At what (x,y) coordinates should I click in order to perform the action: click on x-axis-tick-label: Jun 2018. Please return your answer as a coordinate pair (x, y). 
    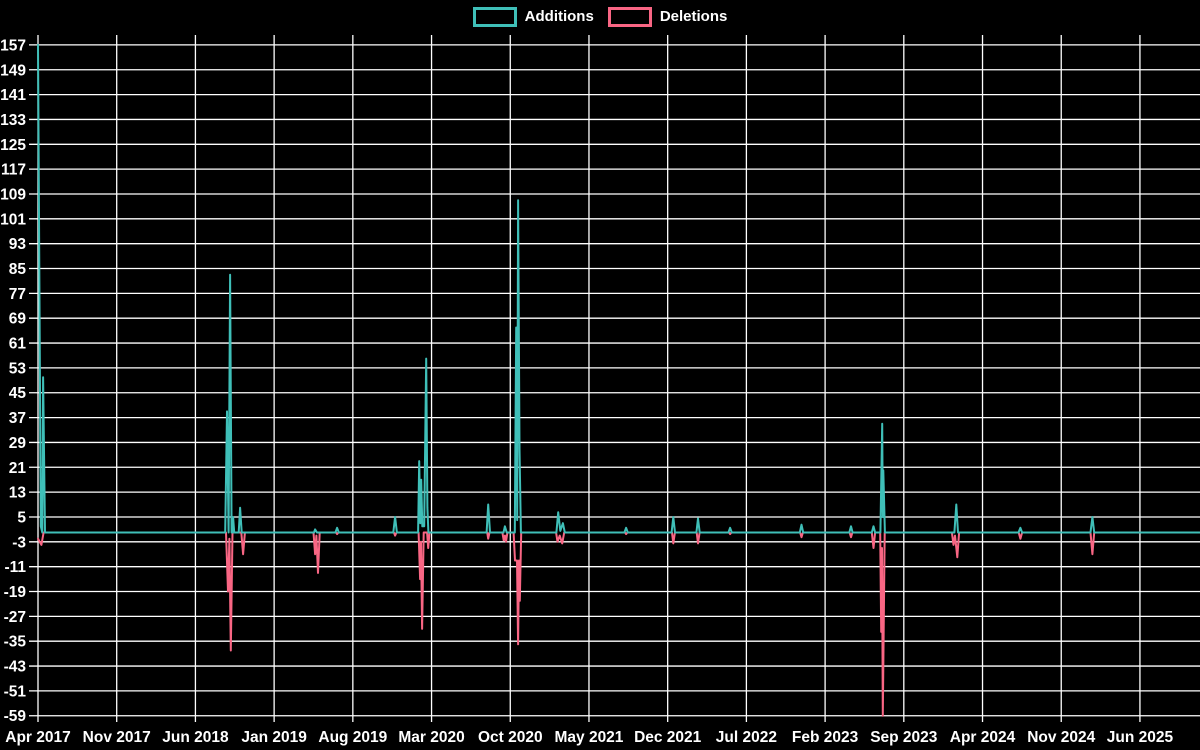
    Looking at the image, I should click on (195, 737).